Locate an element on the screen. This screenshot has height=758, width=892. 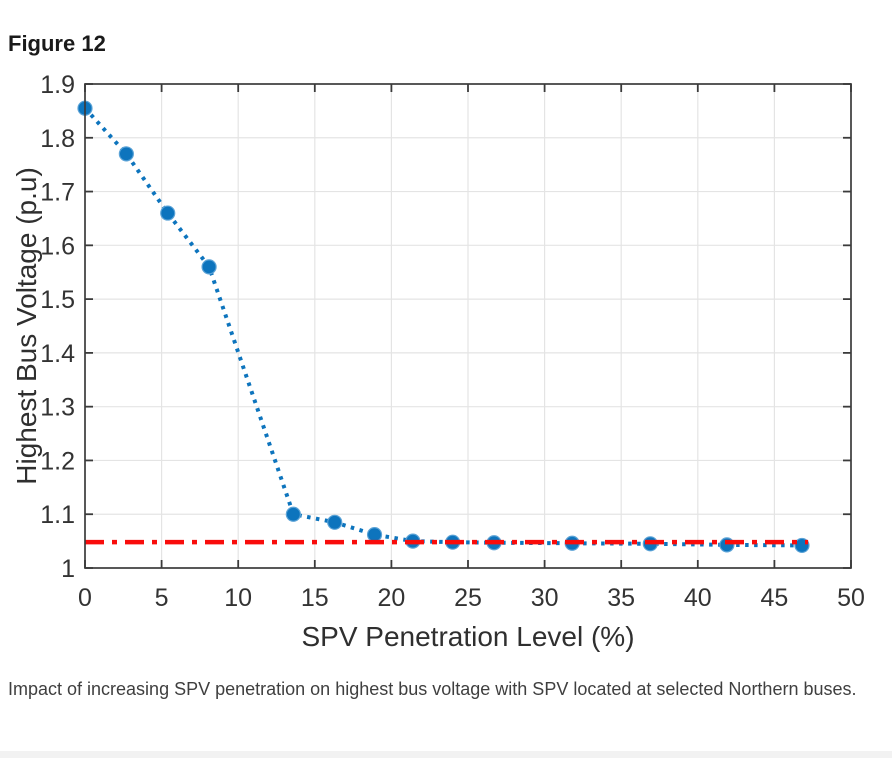
y-tick-label: 1.2 is located at coordinates (57, 461).